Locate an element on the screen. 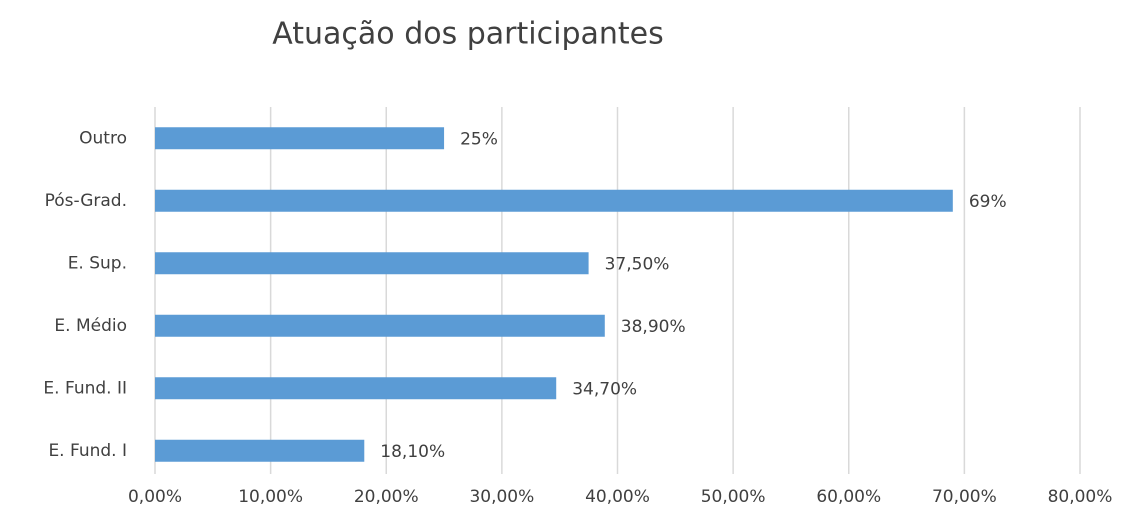  y-tick-label: E. Fund. I is located at coordinates (87, 451).